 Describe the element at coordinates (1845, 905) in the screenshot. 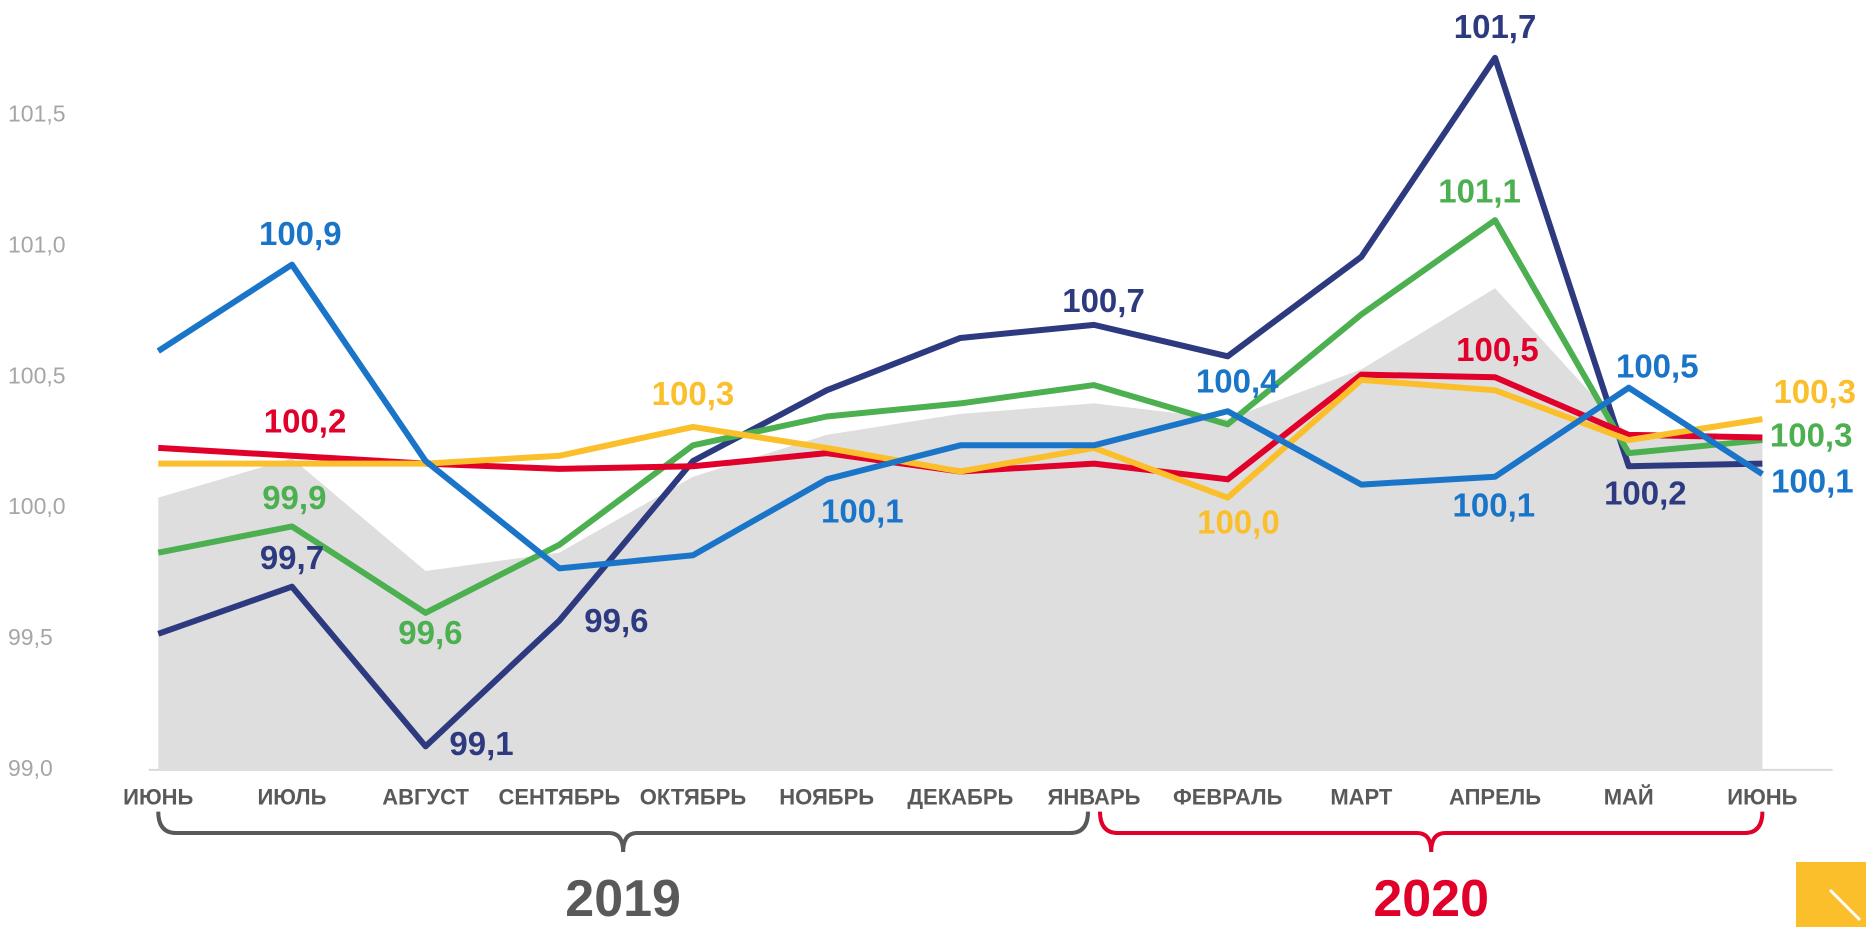

I see `corner-icon-arrow` at that location.